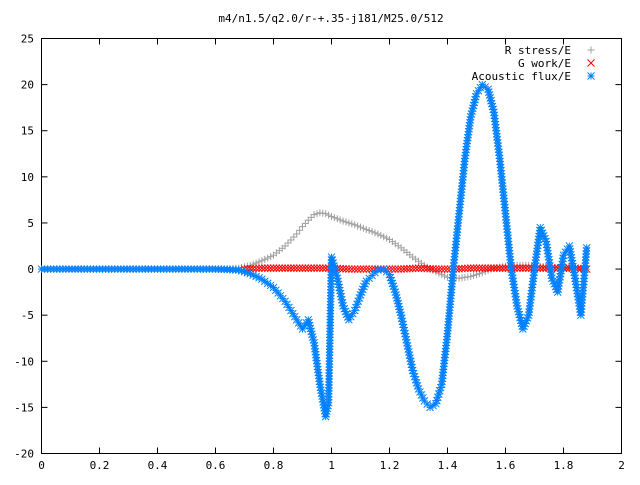 This screenshot has width=640, height=485. What do you see at coordinates (27, 131) in the screenshot?
I see `y-tick-label: 15` at bounding box center [27, 131].